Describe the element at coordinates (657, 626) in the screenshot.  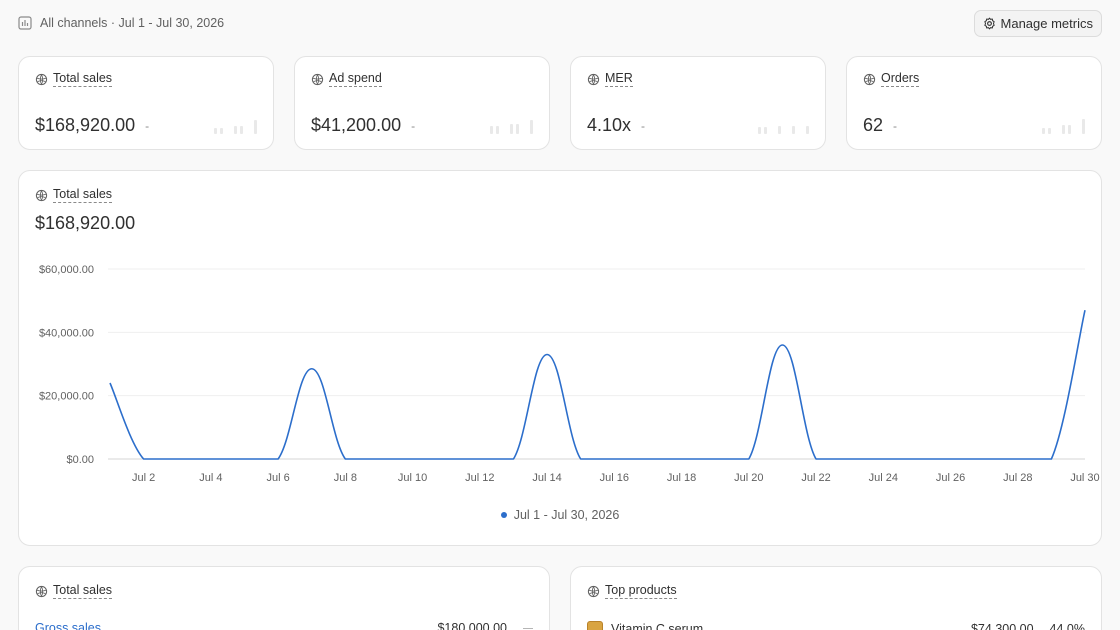
I see `product-name: Vitamin C serum` at that location.